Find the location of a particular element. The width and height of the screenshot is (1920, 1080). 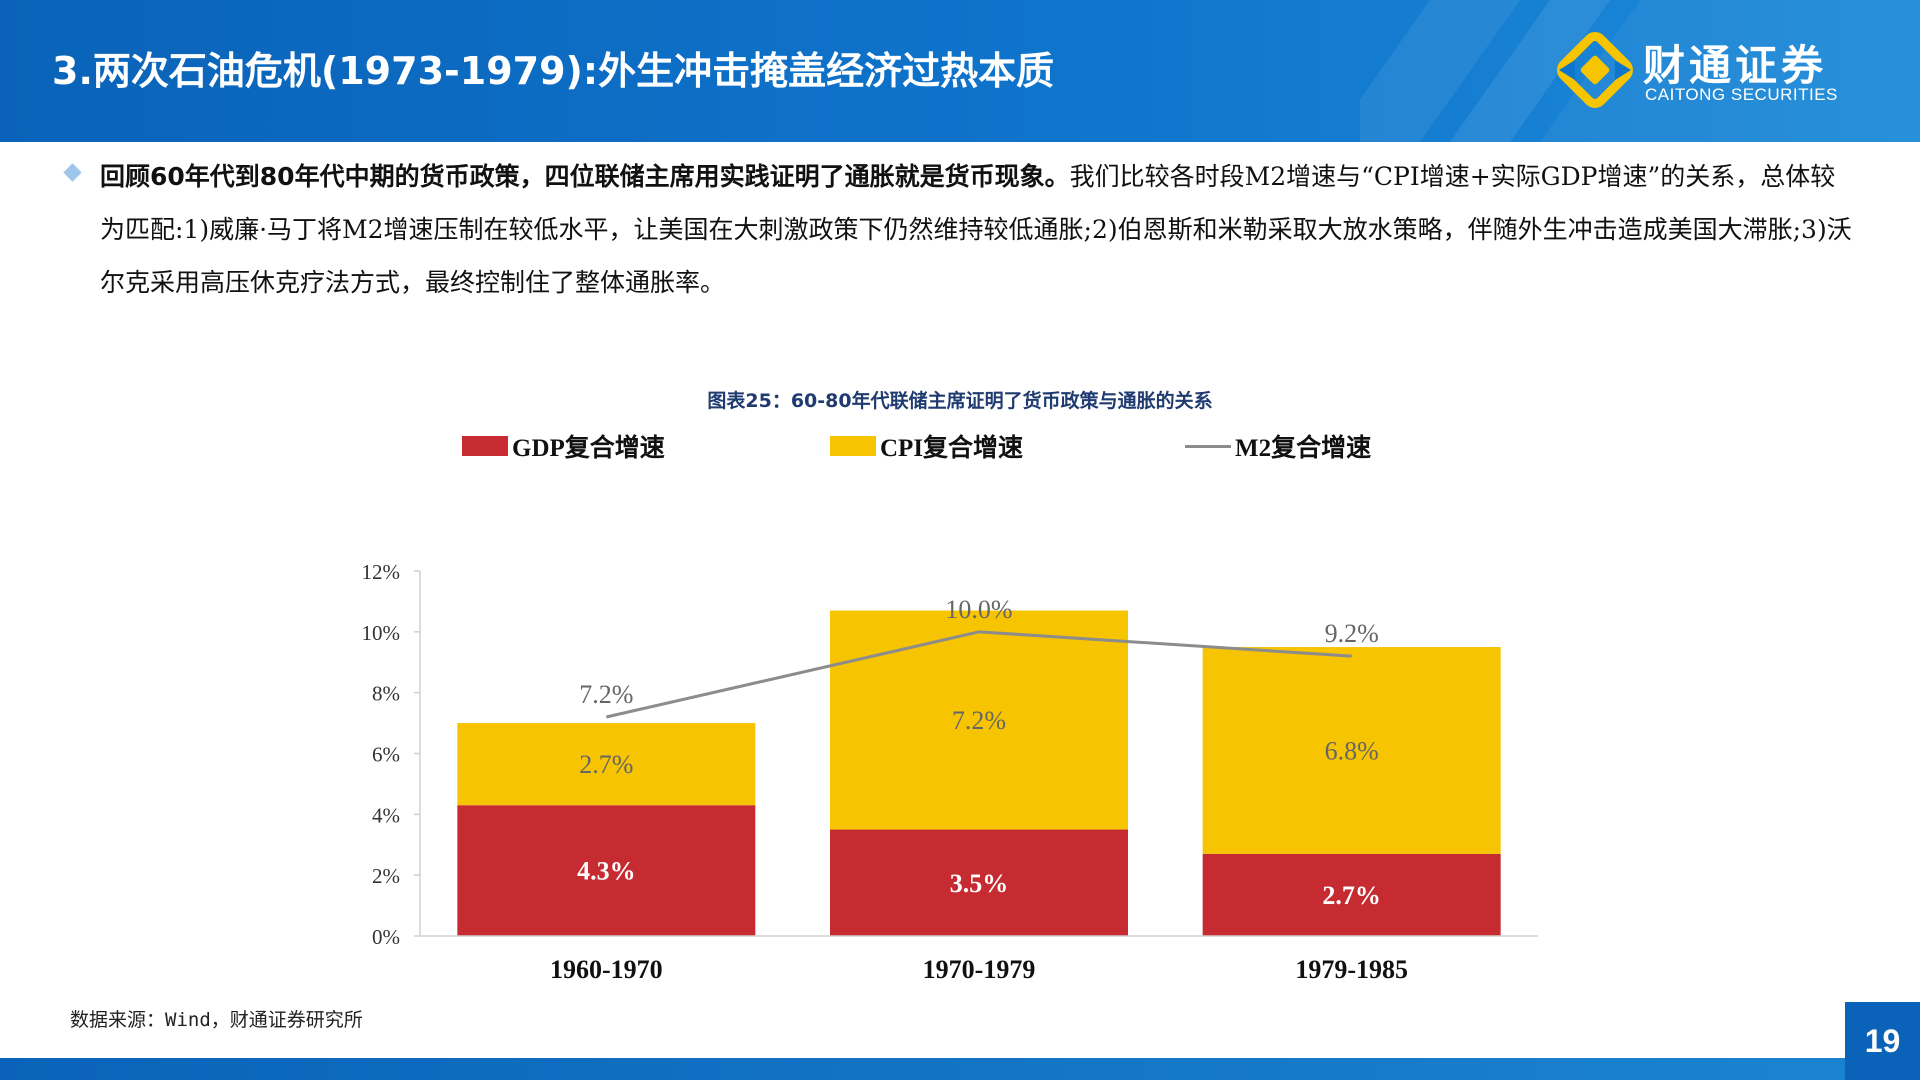

y-tick-label: 0% is located at coordinates (386, 937).